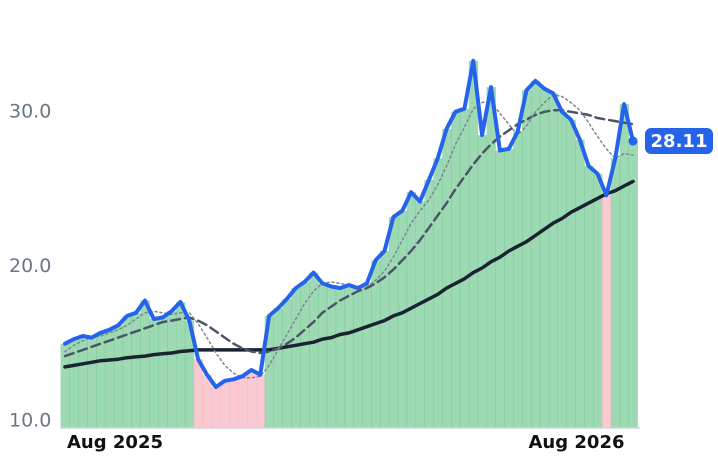 This screenshot has height=464, width=718. I want to click on x-tick-label: Aug 2026, so click(577, 442).